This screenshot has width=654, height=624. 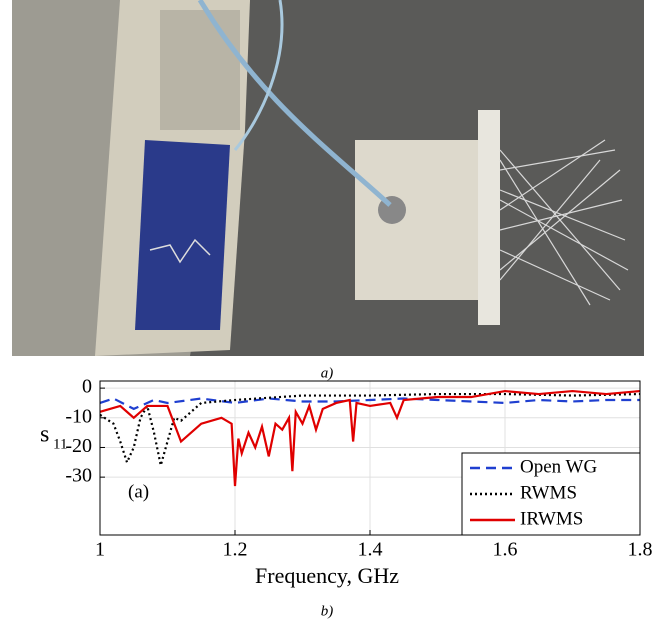 I want to click on legend-label: RWMS, so click(x=548, y=492).